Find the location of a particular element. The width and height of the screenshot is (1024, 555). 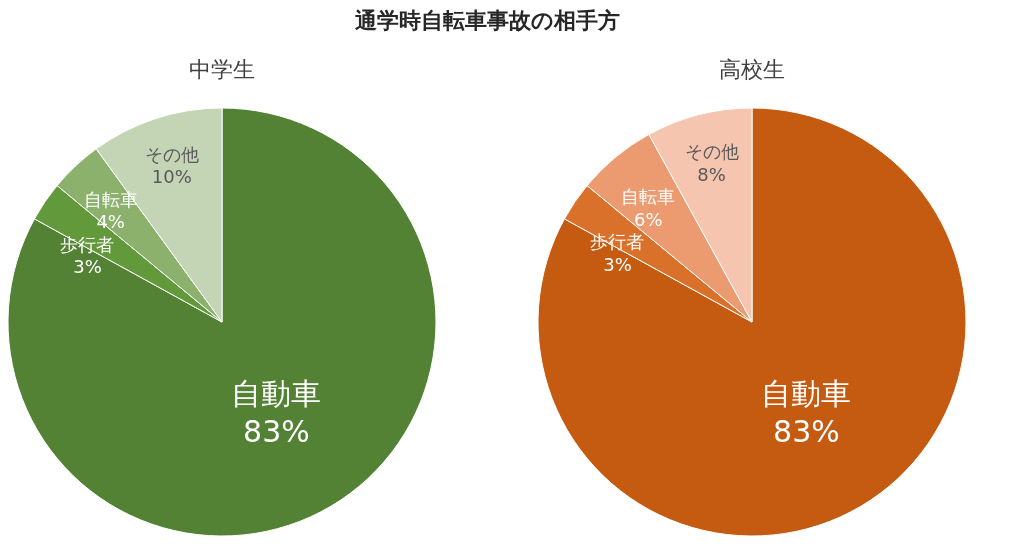

chart-subtitle: 中学生 is located at coordinates (222, 69).